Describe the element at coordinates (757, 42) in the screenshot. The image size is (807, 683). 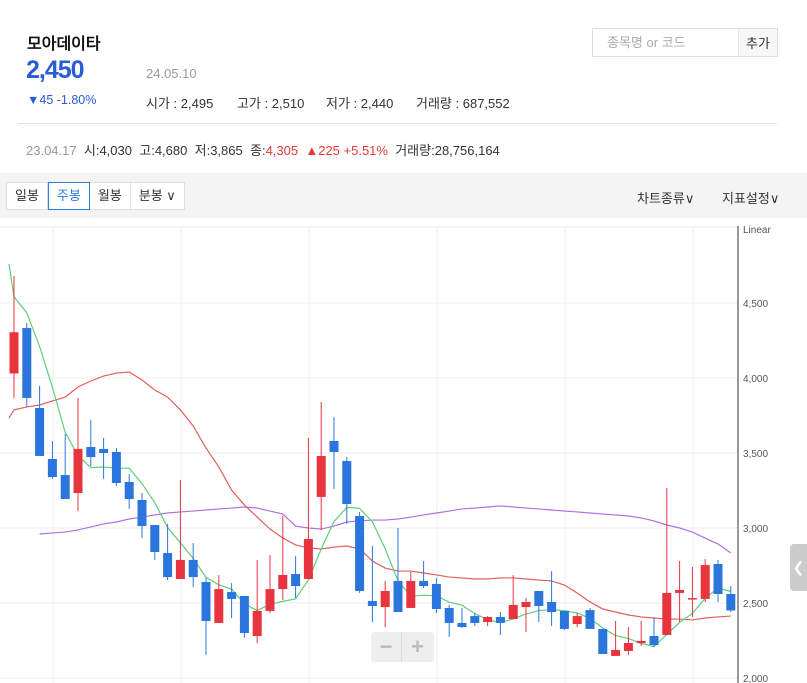
I see `add-button: 추가` at that location.